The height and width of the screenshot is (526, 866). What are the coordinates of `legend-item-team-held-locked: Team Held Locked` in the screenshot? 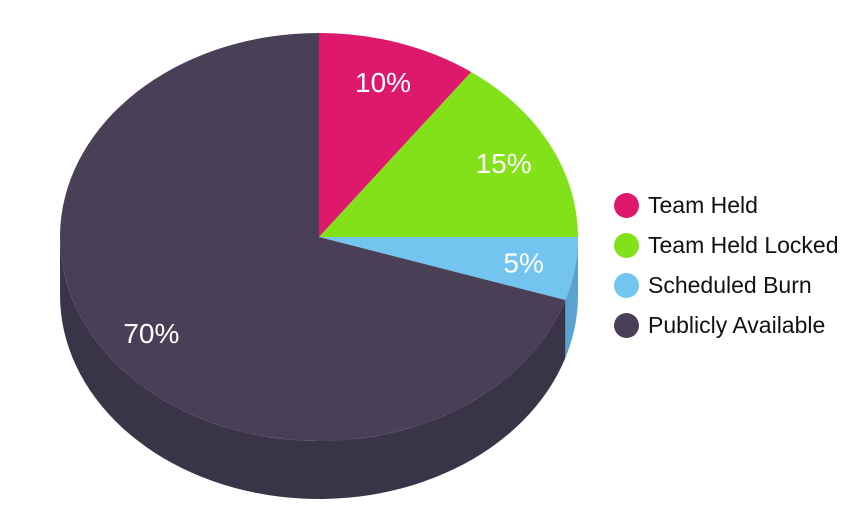 It's located at (726, 245).